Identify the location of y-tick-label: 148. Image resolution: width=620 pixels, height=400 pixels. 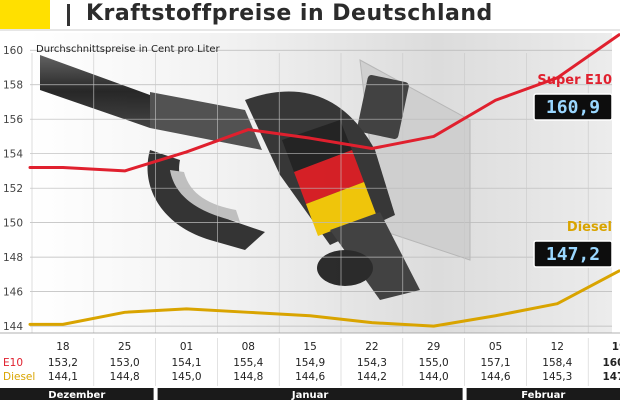
(13, 258).